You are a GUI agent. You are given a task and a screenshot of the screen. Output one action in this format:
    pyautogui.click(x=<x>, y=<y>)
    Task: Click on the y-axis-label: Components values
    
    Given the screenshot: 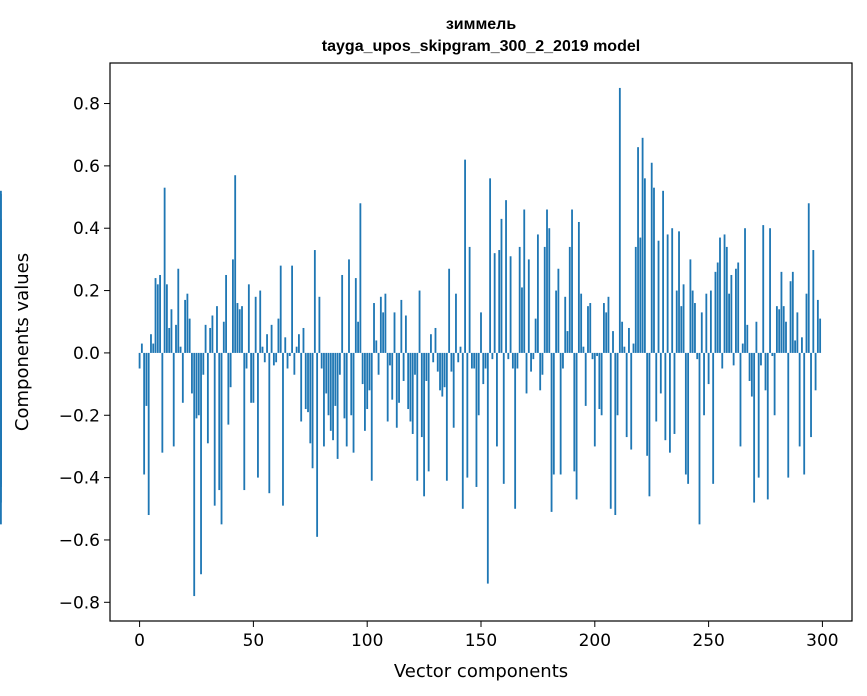 What is the action you would take?
    pyautogui.click(x=22, y=342)
    